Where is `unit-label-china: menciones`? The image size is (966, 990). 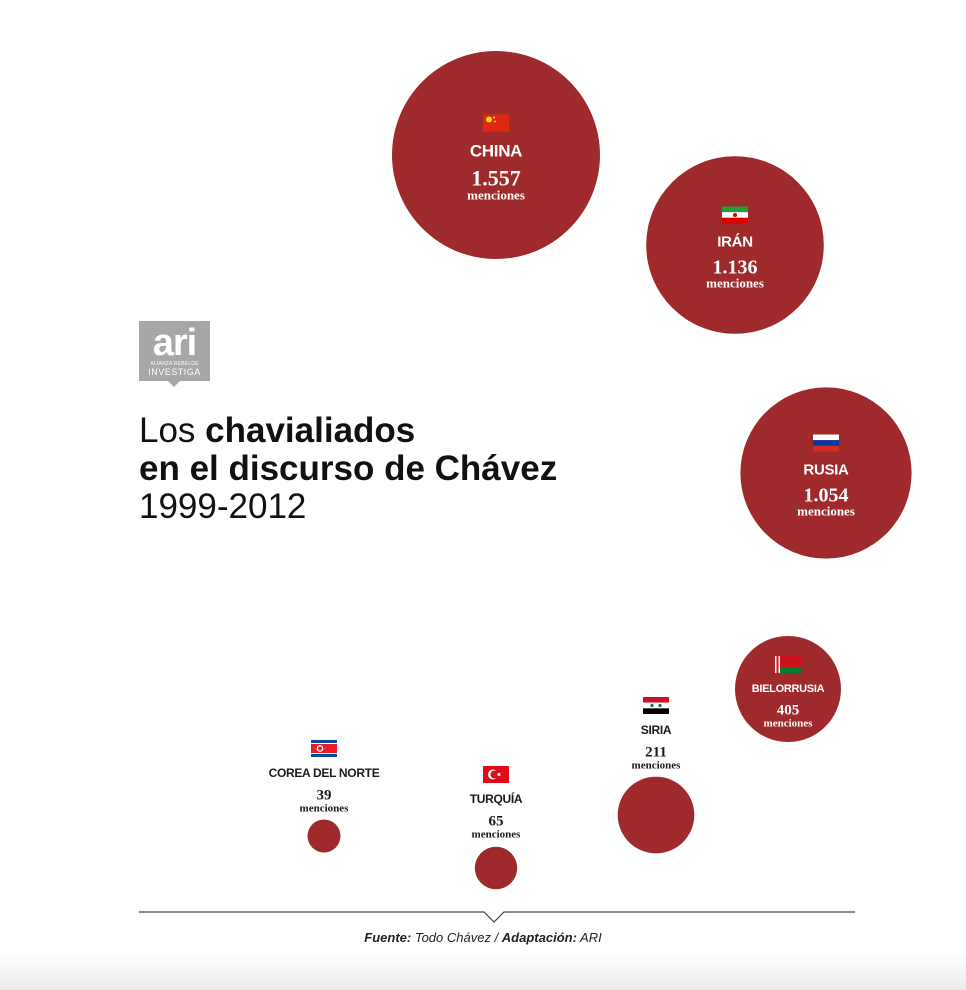
unit-label-china: menciones is located at coordinates (496, 194).